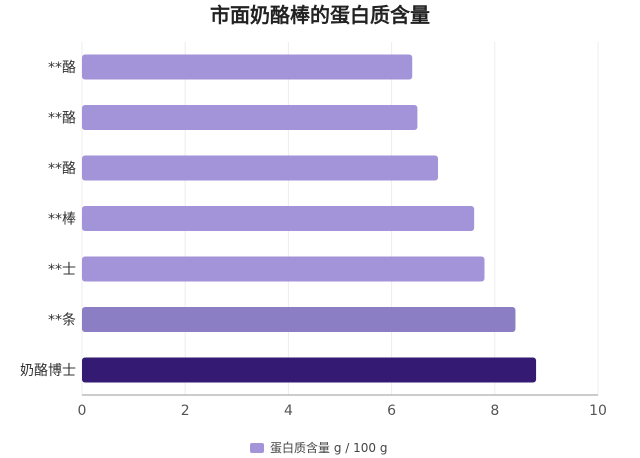 The height and width of the screenshot is (458, 640). What do you see at coordinates (62, 270) in the screenshot?
I see `y-tick-label: **士` at bounding box center [62, 270].